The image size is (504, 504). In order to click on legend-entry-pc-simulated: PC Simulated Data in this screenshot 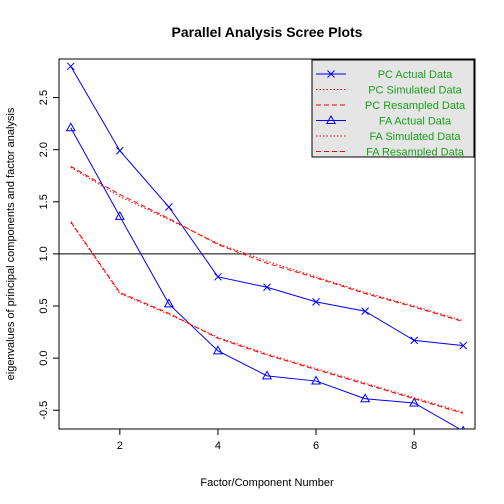, I will do `click(389, 91)`.